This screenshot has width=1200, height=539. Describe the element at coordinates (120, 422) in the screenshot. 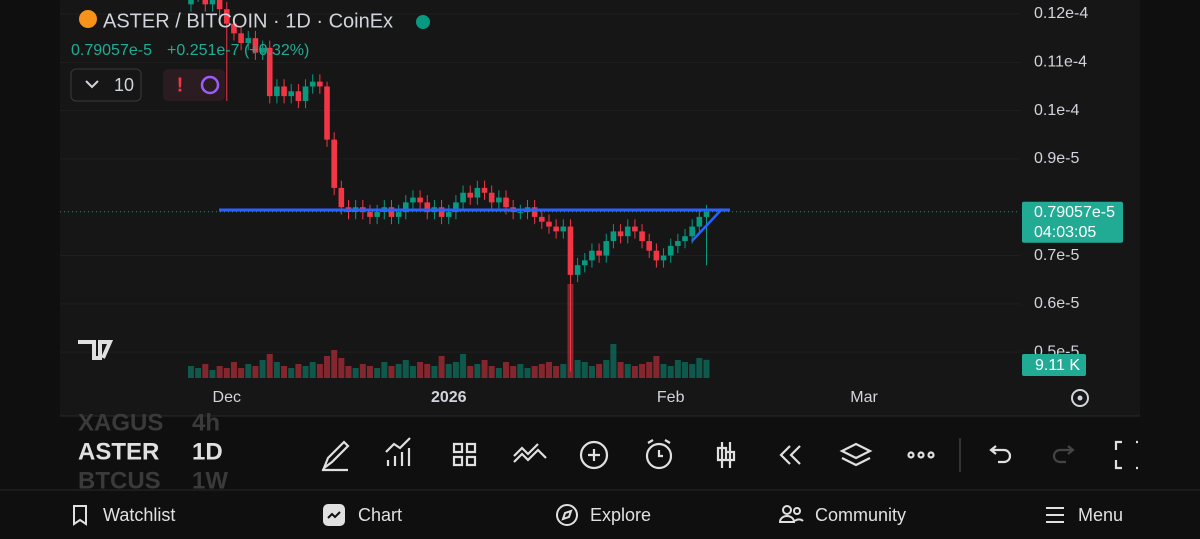

I see `watchlist-symbol: XAGUS` at that location.